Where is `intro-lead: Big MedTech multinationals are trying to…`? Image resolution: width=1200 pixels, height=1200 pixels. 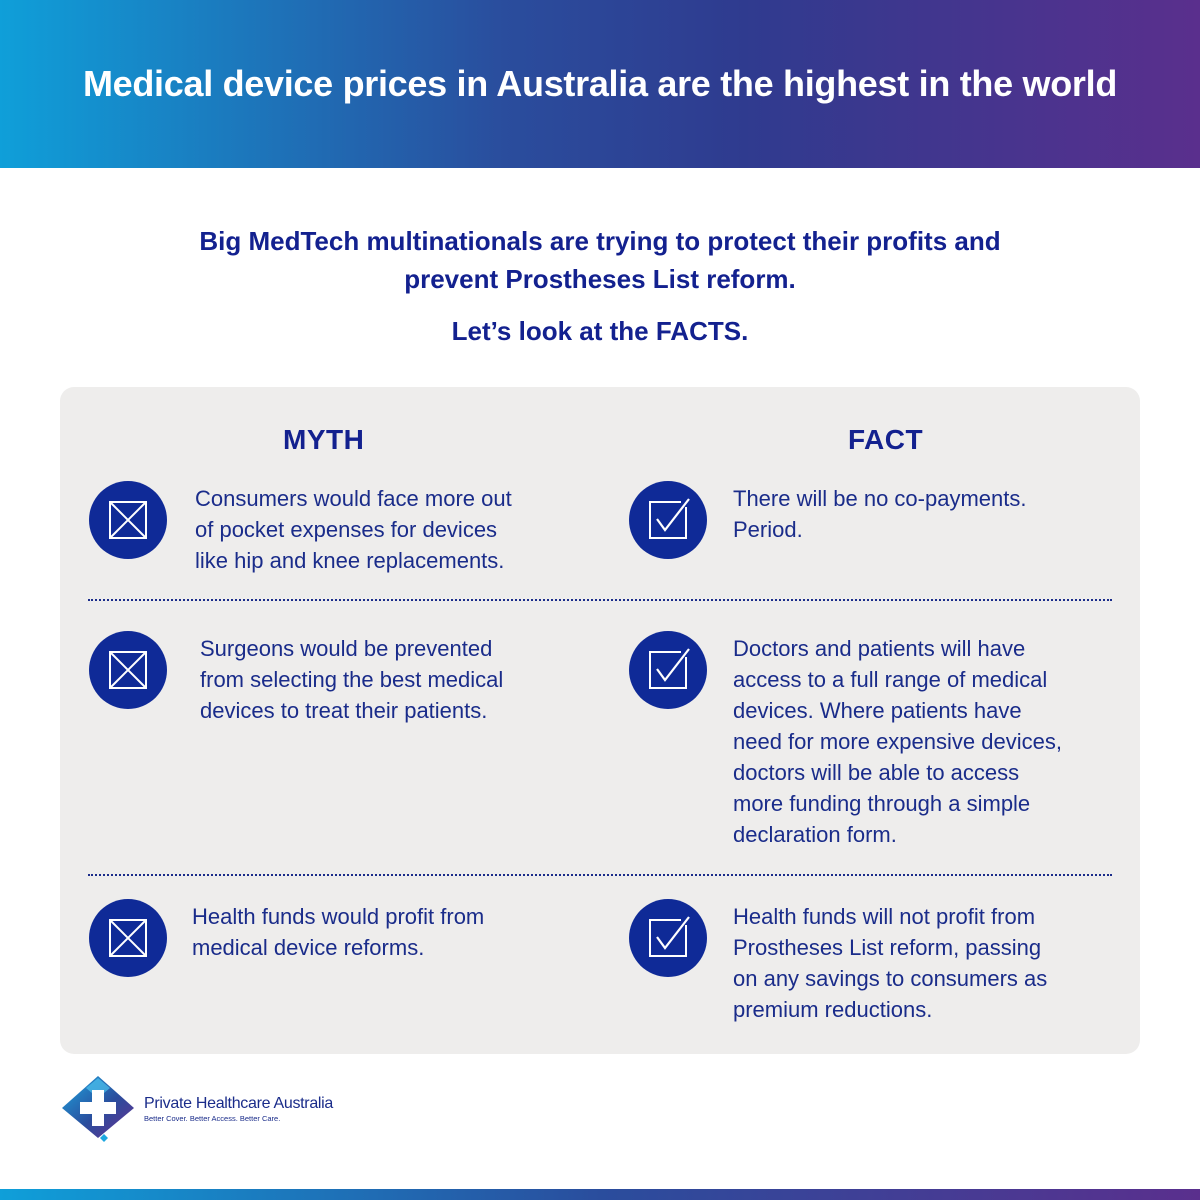 intro-lead: Big MedTech multinationals are trying to… is located at coordinates (600, 260).